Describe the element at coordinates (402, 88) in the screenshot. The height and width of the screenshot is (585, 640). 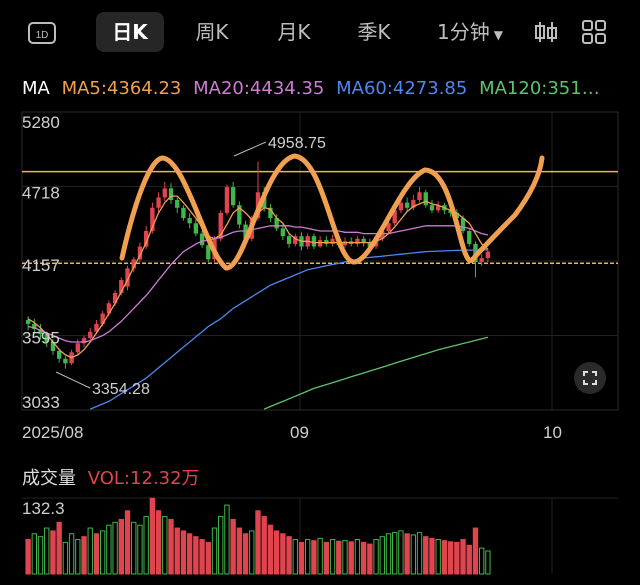
I see `ma60-value: MA60:4273.85` at that location.